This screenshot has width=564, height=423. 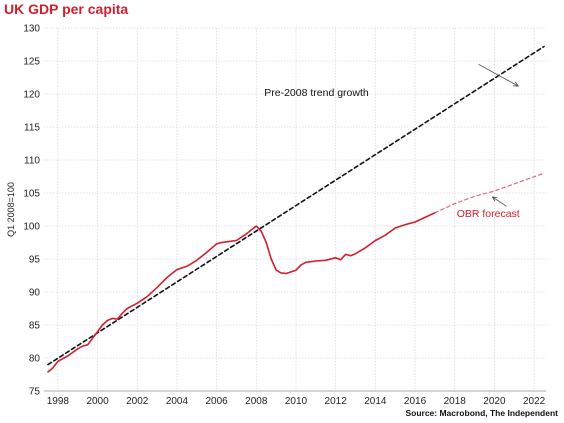 I want to click on y-tick-labels: 75 80 85 90 95 100 105 110 115 120 125 130, so click(x=31, y=211).